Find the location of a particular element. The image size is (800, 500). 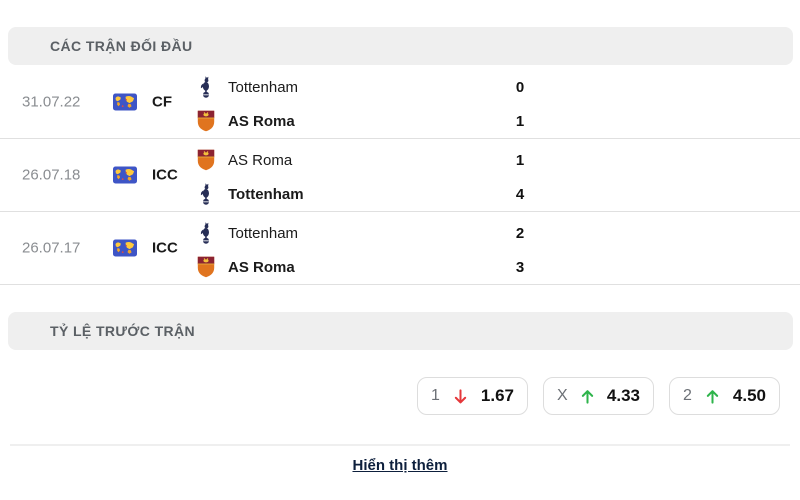

show-more-link: Hiển thị thêm is located at coordinates (400, 465).